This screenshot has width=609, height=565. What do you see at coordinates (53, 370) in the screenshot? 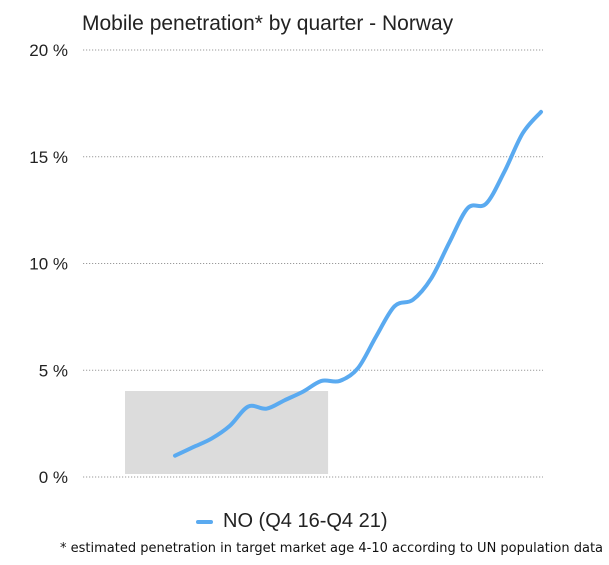
I see `y-tick-label: 5 %` at bounding box center [53, 370].